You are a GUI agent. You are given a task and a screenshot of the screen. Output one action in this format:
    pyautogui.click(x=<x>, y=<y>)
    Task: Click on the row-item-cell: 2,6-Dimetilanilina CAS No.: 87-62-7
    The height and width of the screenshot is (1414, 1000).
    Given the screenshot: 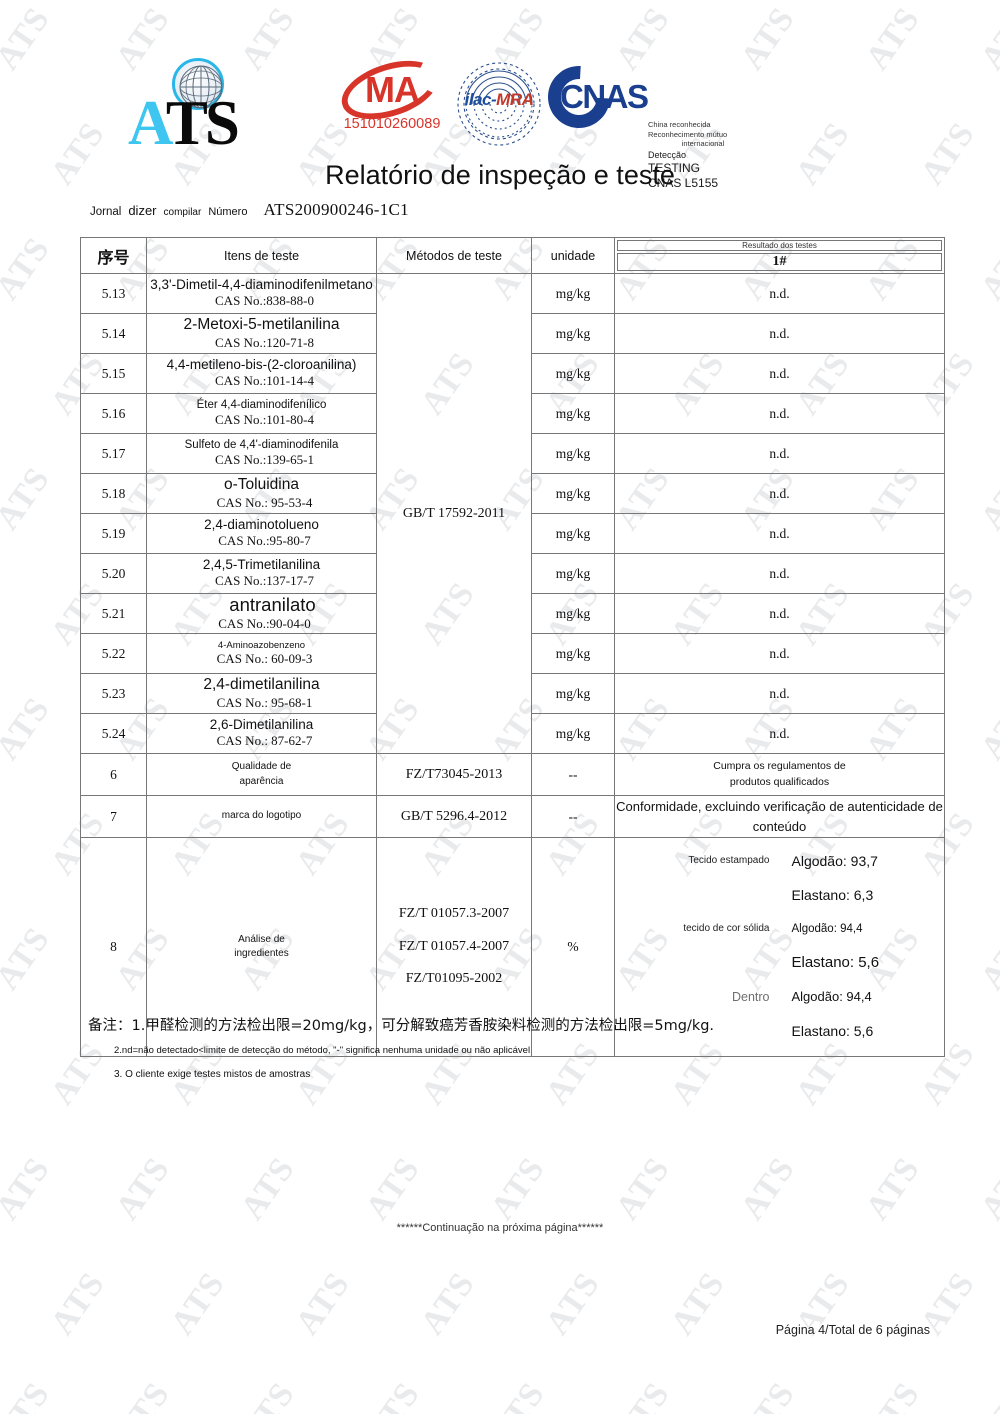 What is the action you would take?
    pyautogui.click(x=261, y=733)
    